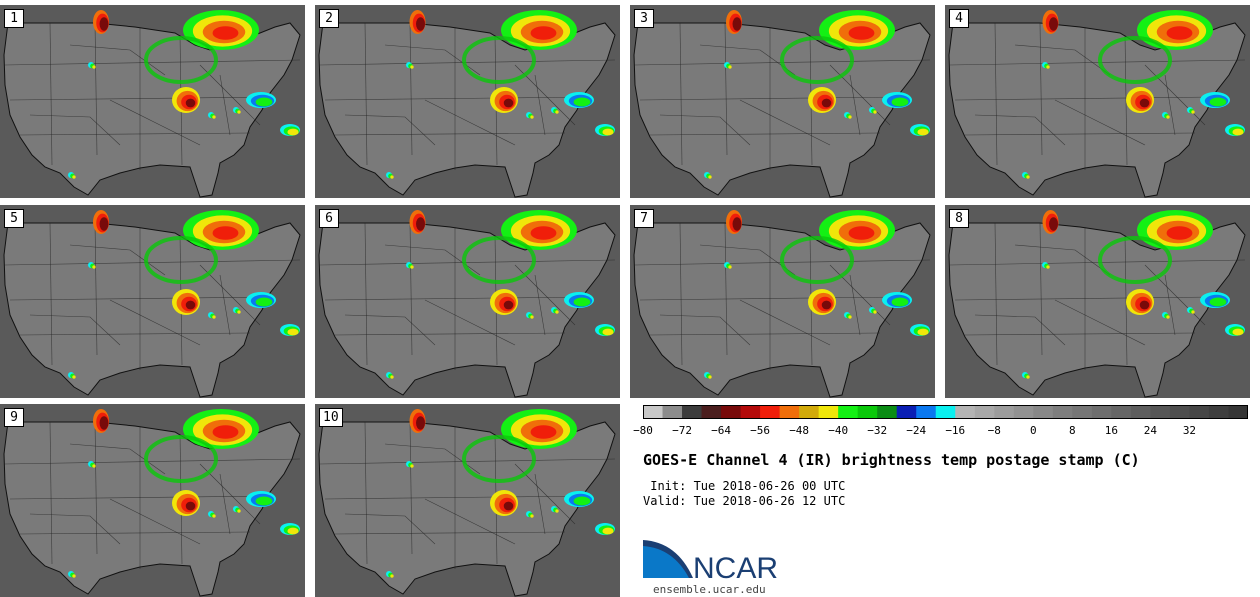 The height and width of the screenshot is (597, 1260). I want to click on map-panel-2: 2, so click(467, 101).